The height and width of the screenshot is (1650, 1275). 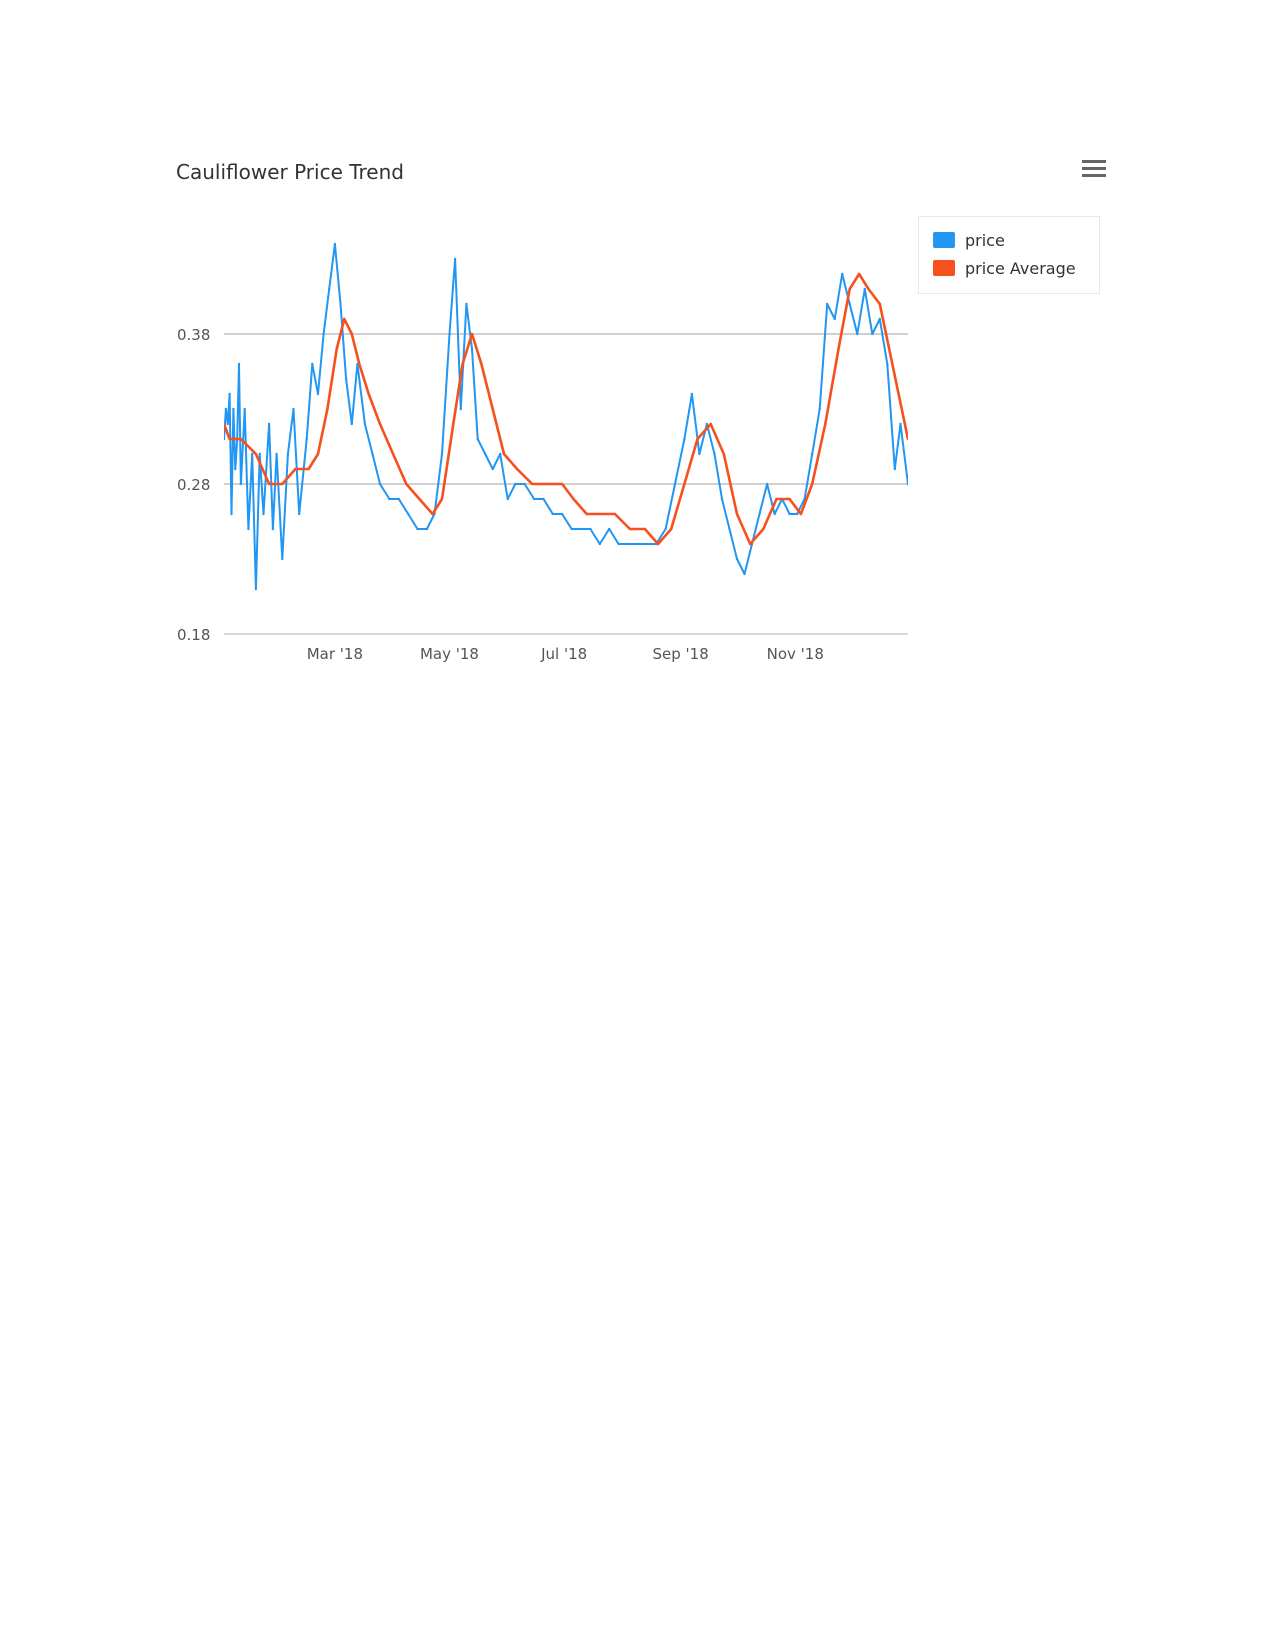 I want to click on legend-item-price: price, so click(x=969, y=240).